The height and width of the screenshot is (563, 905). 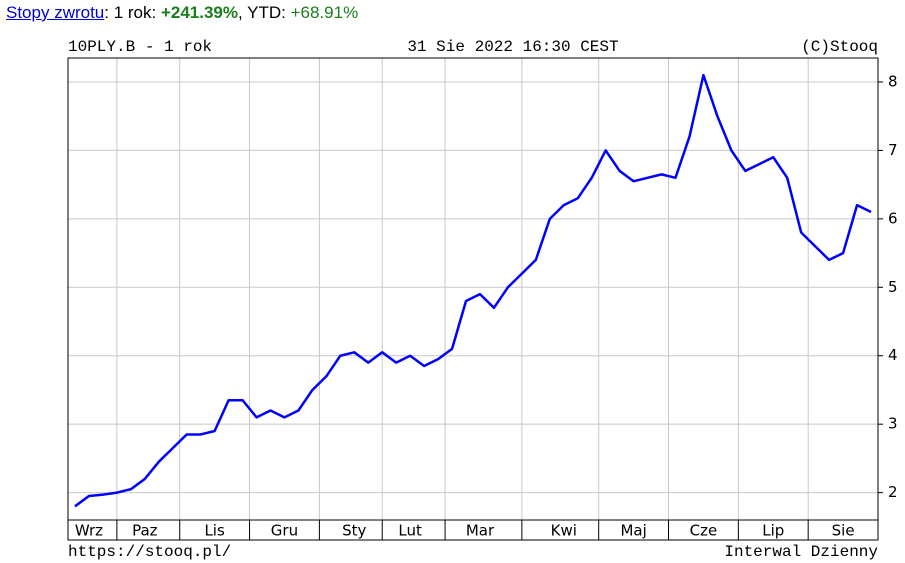 What do you see at coordinates (199, 12) in the screenshot?
I see `year-return: +241.39%` at bounding box center [199, 12].